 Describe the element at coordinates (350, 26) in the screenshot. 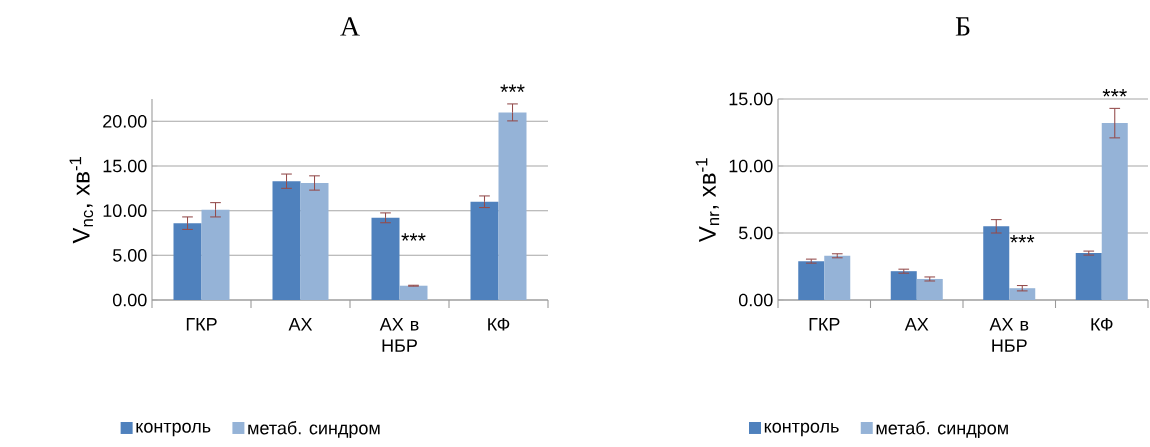

I see `chart-title: А` at that location.